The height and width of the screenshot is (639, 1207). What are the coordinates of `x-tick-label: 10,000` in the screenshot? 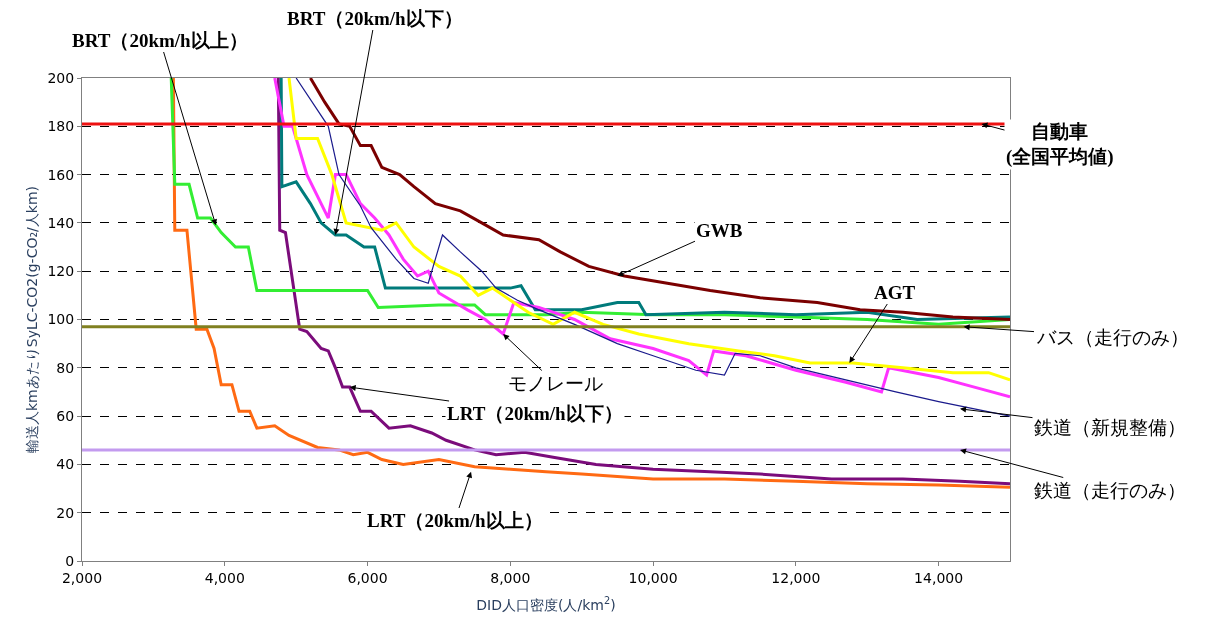 It's located at (653, 577).